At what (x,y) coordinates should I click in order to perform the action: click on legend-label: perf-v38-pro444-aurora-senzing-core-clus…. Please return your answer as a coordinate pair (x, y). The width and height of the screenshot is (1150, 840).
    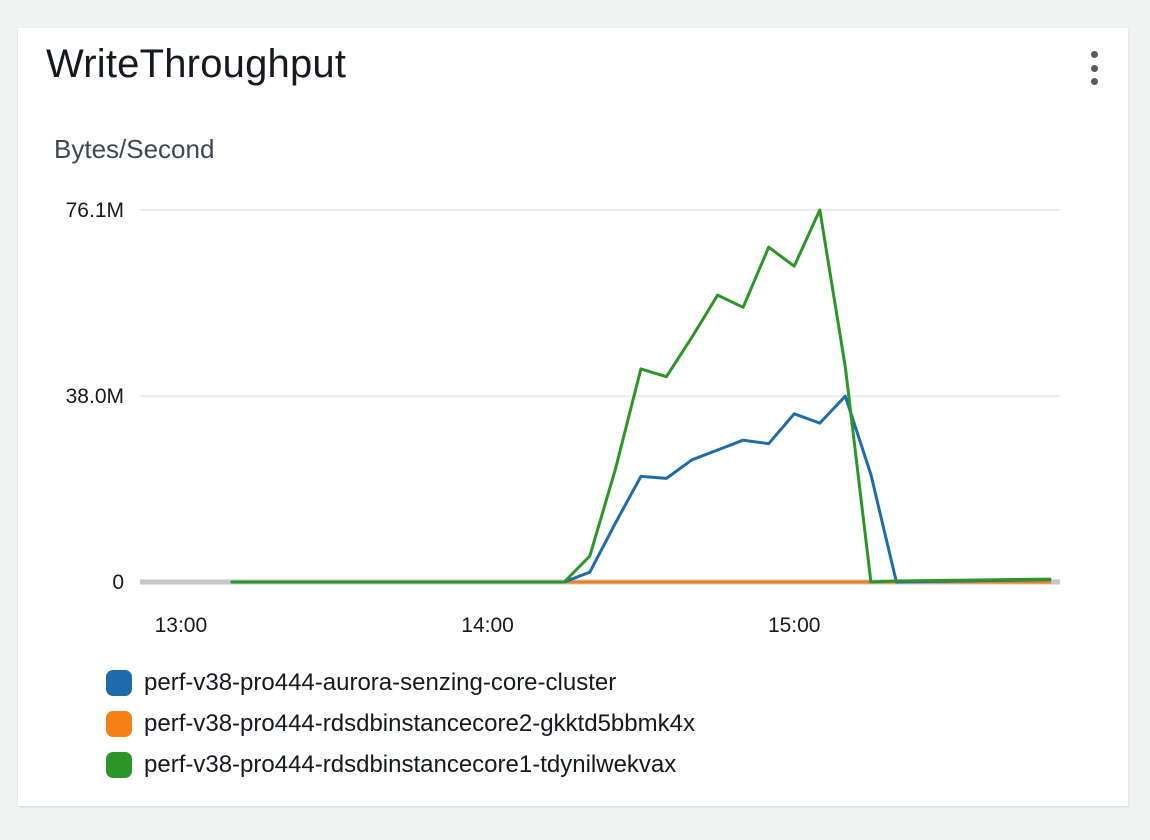
    Looking at the image, I should click on (380, 682).